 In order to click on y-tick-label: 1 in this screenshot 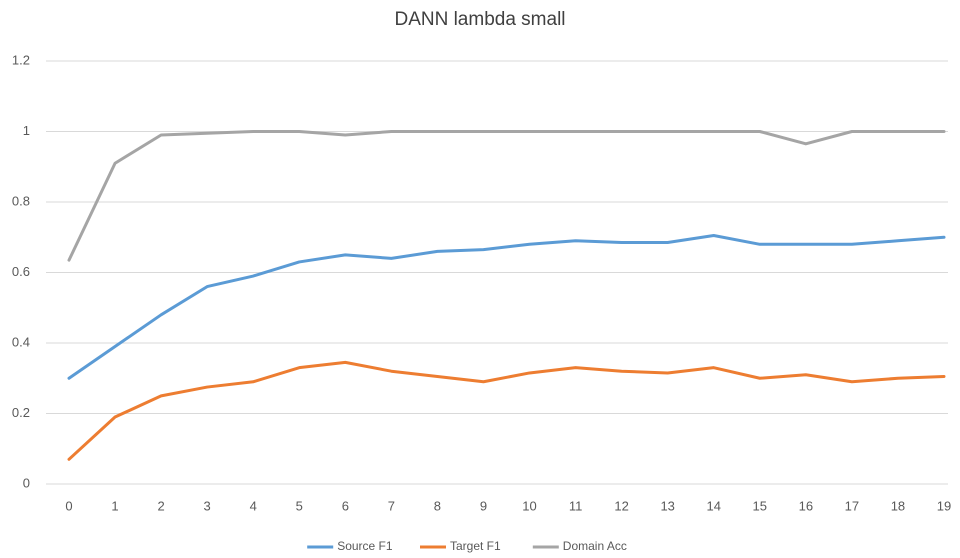, I will do `click(26, 130)`.